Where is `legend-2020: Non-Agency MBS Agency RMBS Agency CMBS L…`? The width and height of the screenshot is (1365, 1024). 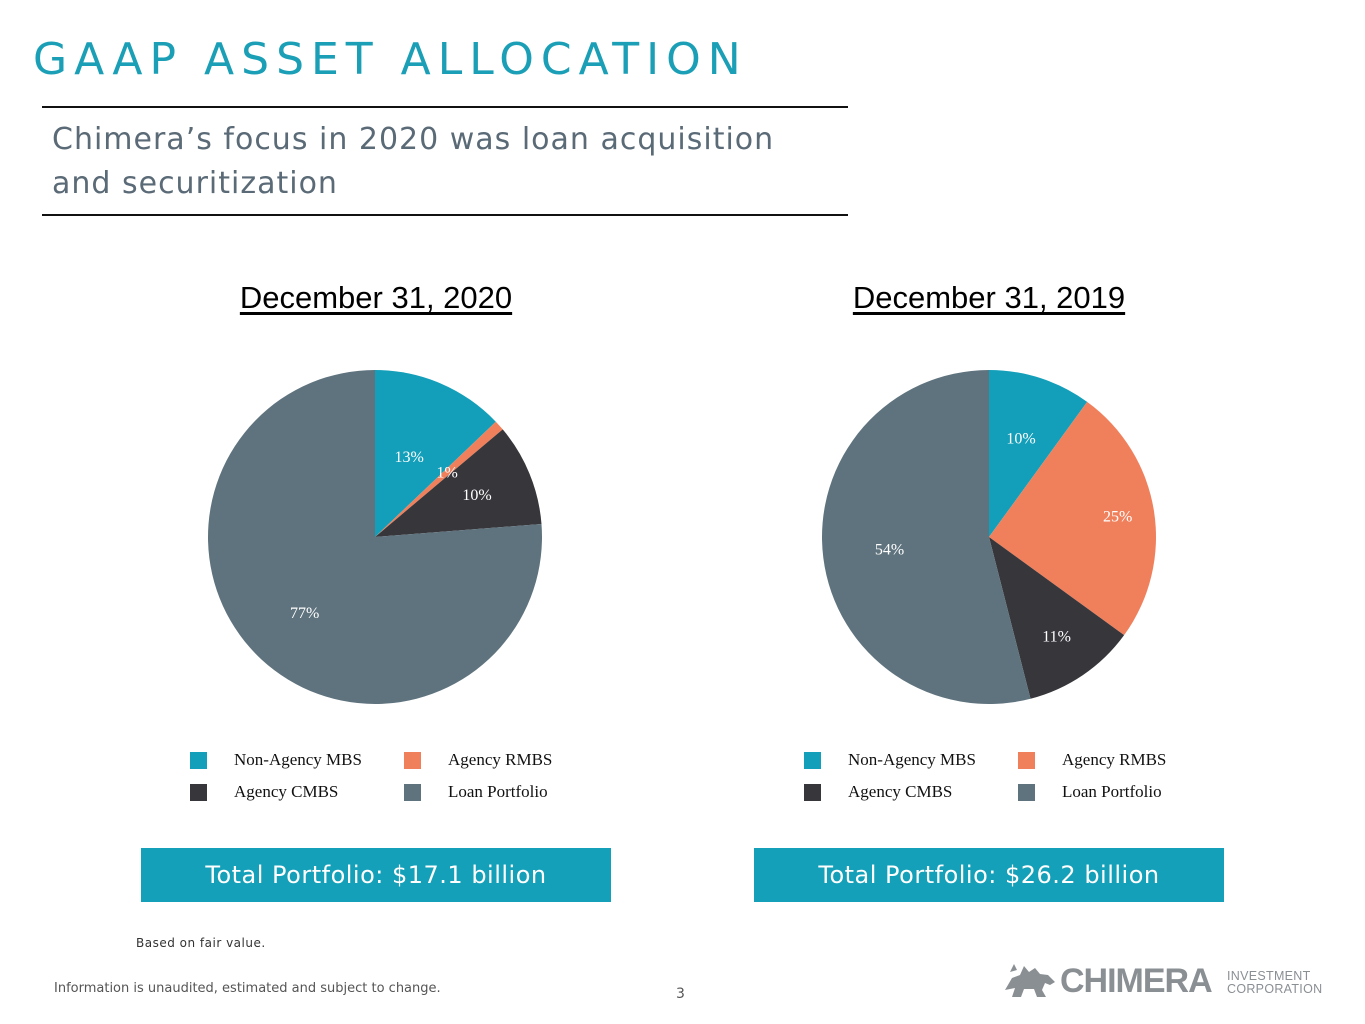 legend-2020: Non-Agency MBS Agency RMBS Agency CMBS L… is located at coordinates (400, 781).